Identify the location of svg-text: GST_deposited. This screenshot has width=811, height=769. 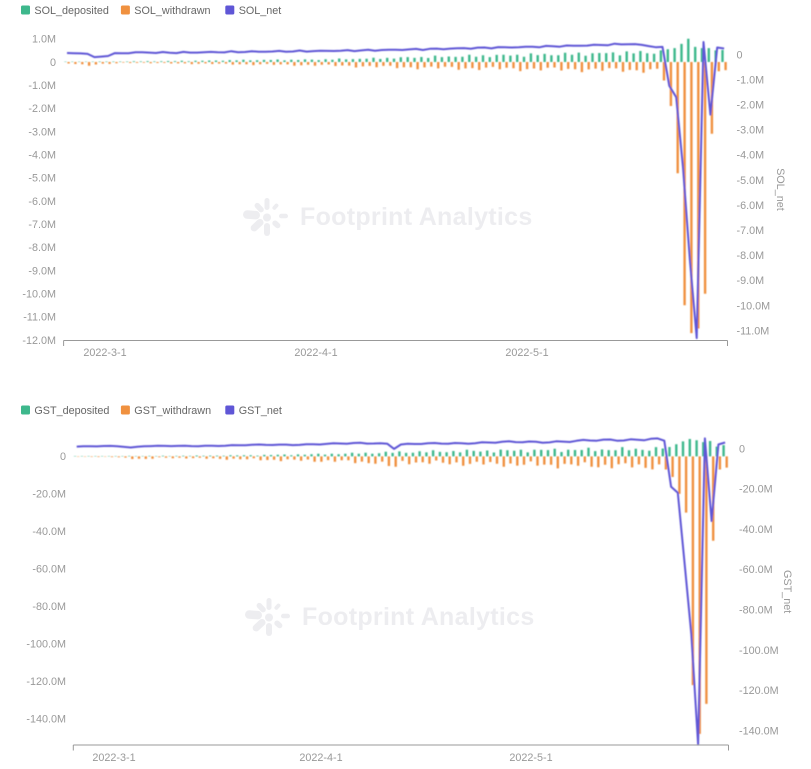
(71, 411).